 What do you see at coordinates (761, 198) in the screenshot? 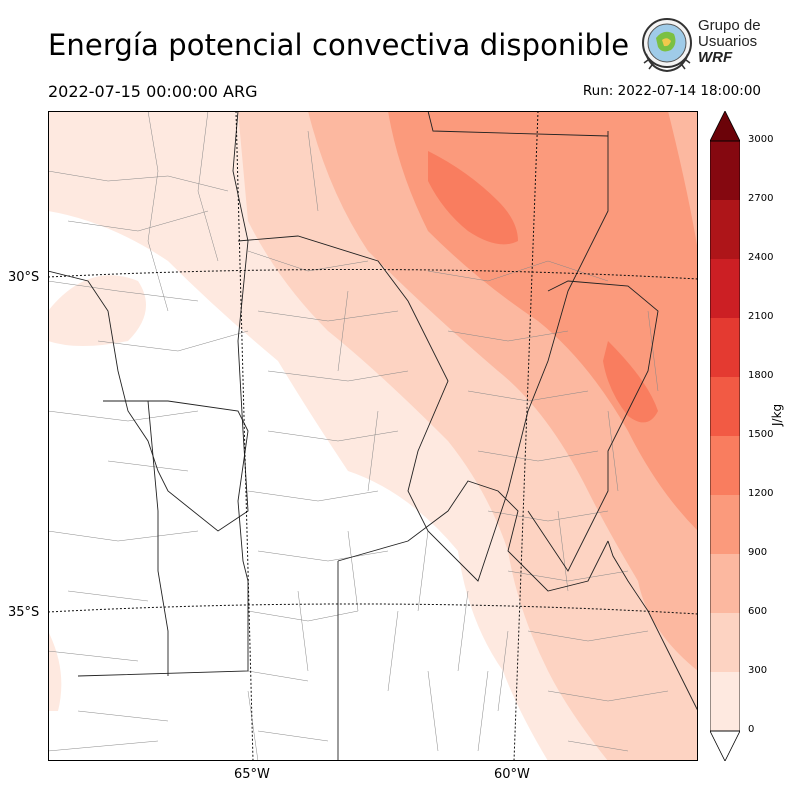
I see `colorbar-tick-label: 2700` at bounding box center [761, 198].